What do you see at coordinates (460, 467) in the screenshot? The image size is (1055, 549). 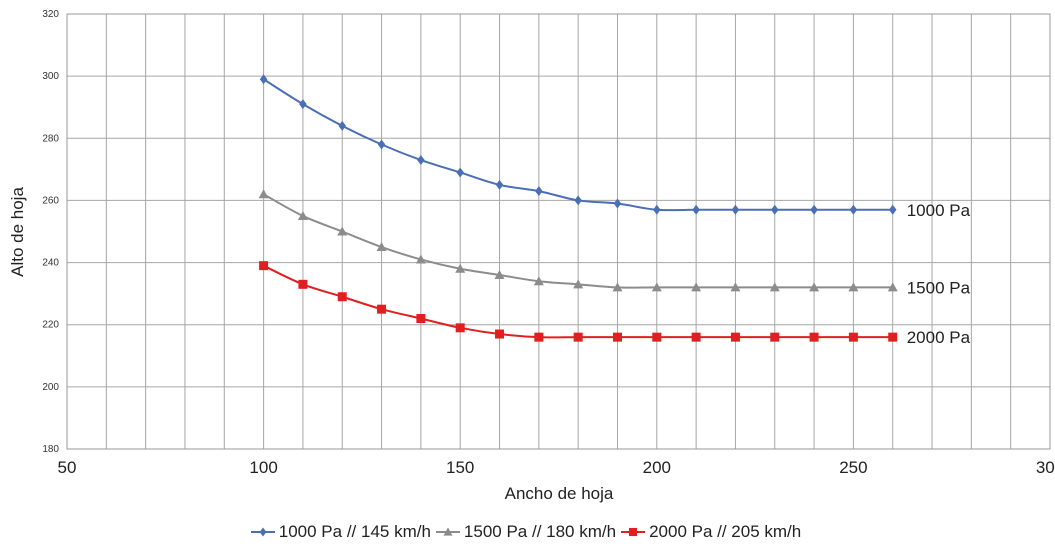 I see `x-tick-label: 150` at bounding box center [460, 467].